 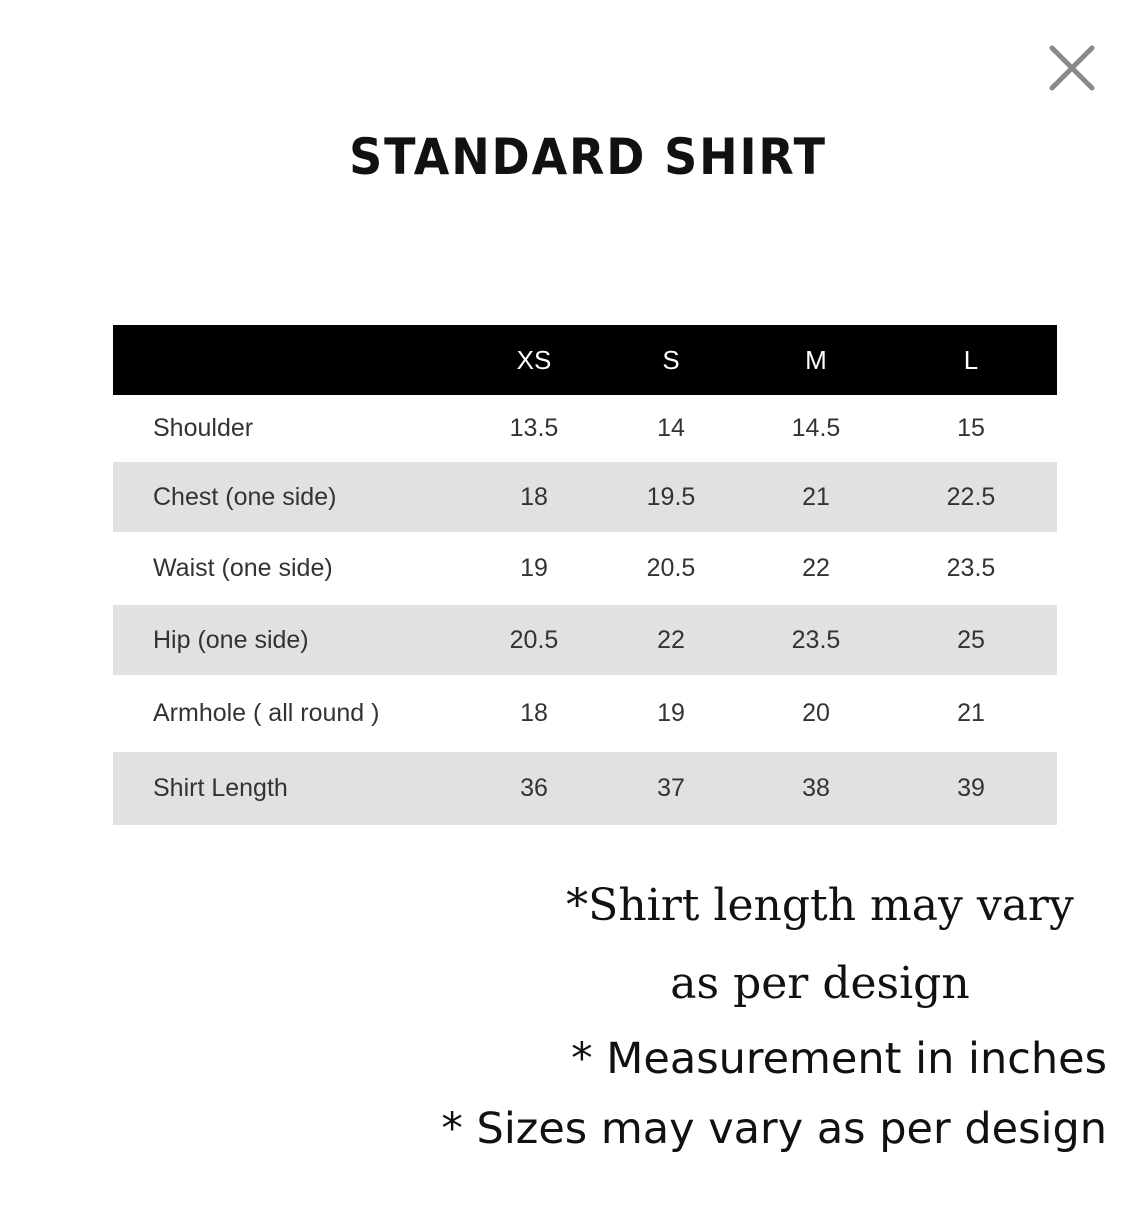 What do you see at coordinates (774, 1129) in the screenshot?
I see `note-sizes-vary: * Sizes may vary as per design` at bounding box center [774, 1129].